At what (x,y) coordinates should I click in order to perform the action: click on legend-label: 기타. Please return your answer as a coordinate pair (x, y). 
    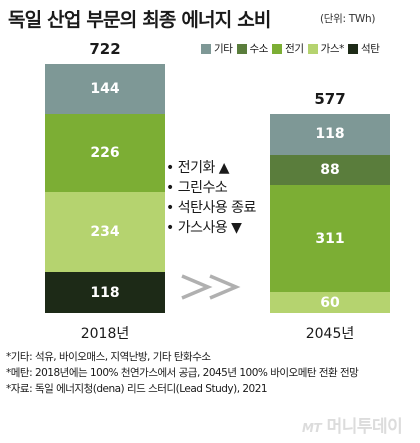
    Looking at the image, I should click on (223, 49).